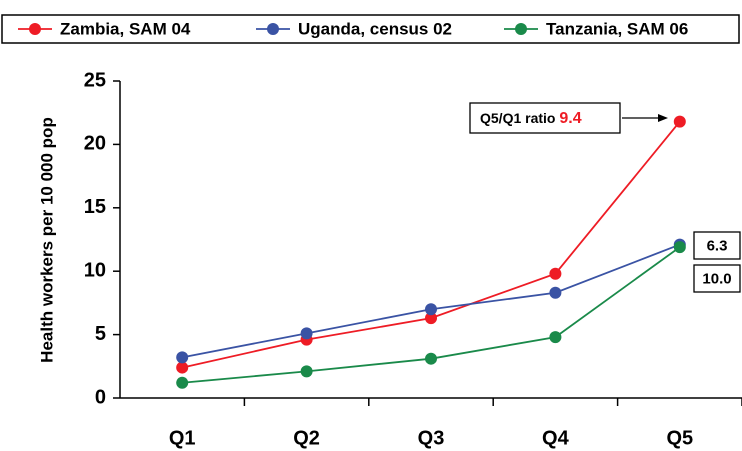 The width and height of the screenshot is (742, 451). Describe the element at coordinates (617, 28) in the screenshot. I see `legend-label: Tanzania, SAM 06` at that location.